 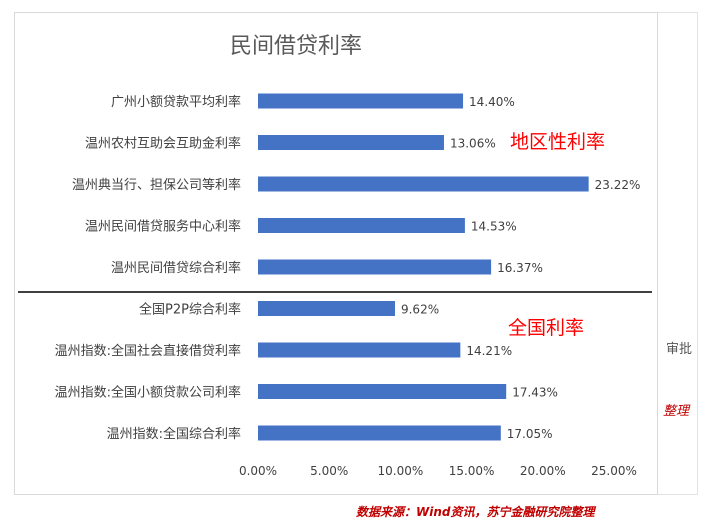 I want to click on x-tick-label: 5.00%, so click(x=329, y=471).